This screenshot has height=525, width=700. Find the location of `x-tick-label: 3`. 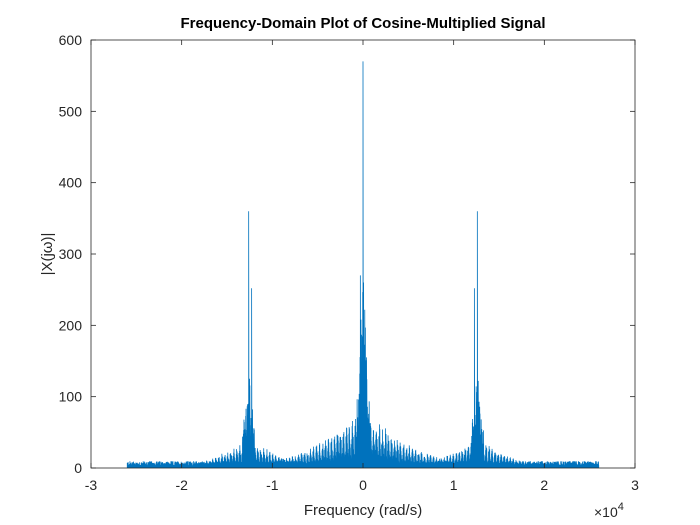

x-tick-label: 3 is located at coordinates (635, 485).